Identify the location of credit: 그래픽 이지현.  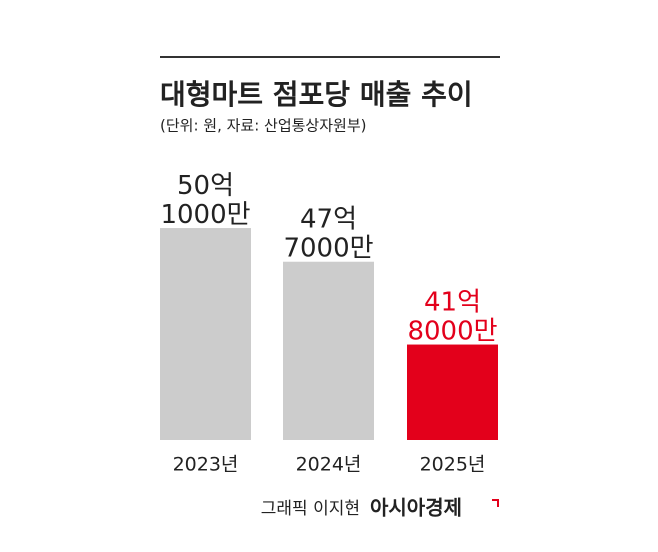
(310, 509).